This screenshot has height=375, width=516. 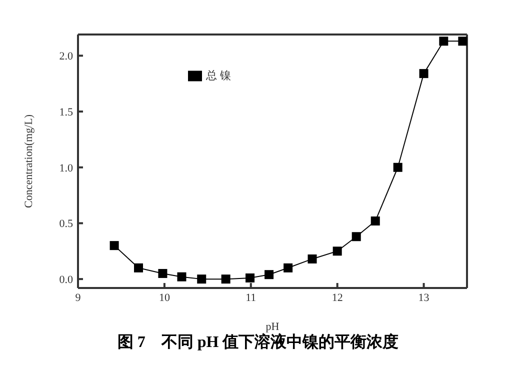 What do you see at coordinates (337, 298) in the screenshot?
I see `x-tick-label: 12` at bounding box center [337, 298].